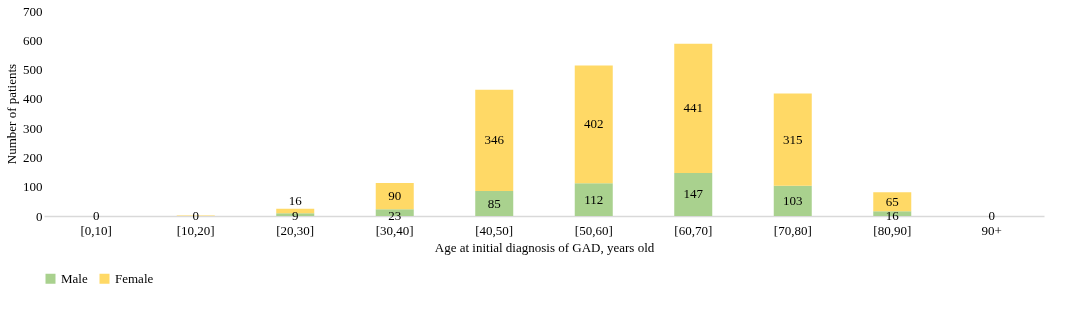  I want to click on x-tick-label: 90+, so click(991, 230).